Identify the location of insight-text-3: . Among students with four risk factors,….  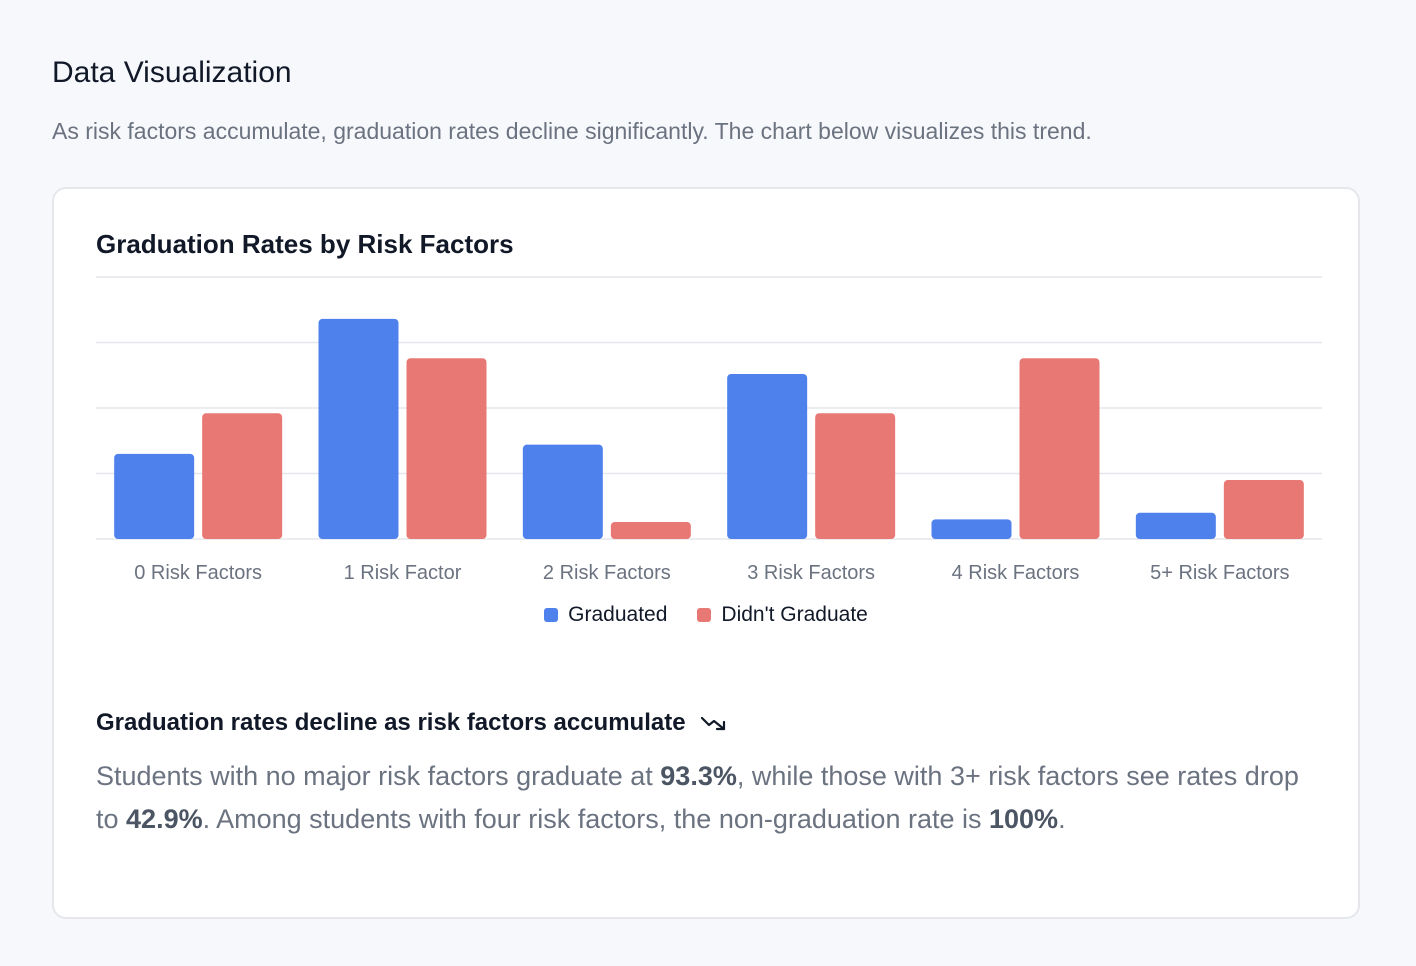
(595, 819).